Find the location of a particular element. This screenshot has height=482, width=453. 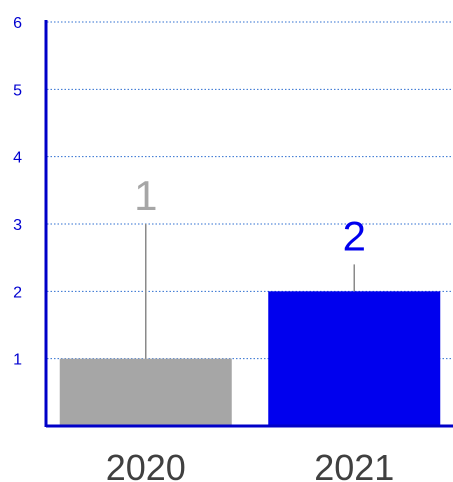

bar-2021 is located at coordinates (354, 358).